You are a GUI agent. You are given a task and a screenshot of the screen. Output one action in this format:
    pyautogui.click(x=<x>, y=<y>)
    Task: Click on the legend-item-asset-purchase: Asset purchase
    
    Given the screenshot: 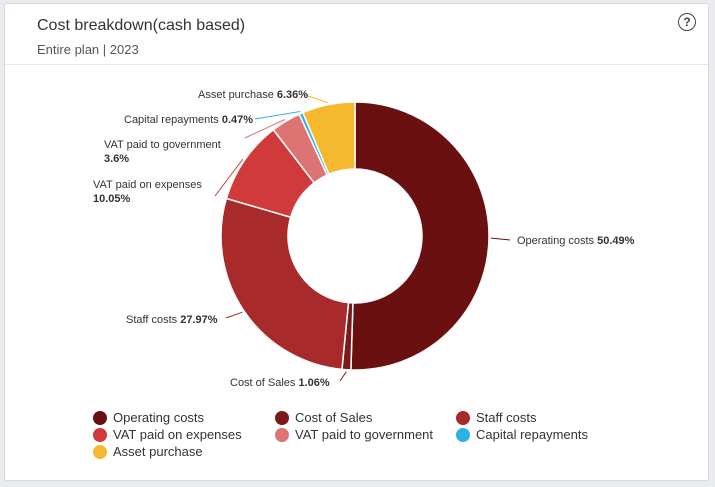 What is the action you would take?
    pyautogui.click(x=148, y=451)
    